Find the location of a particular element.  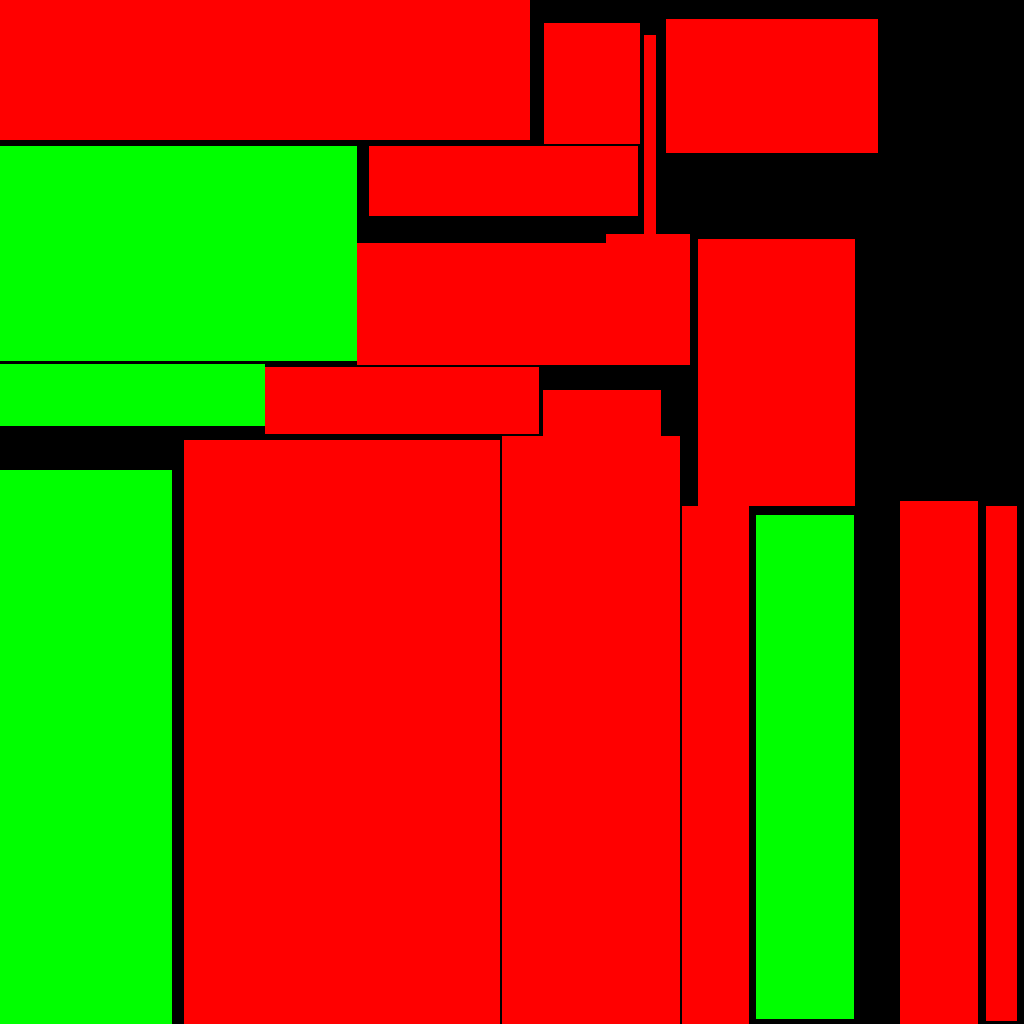

green-strip-left is located at coordinates (132, 395).